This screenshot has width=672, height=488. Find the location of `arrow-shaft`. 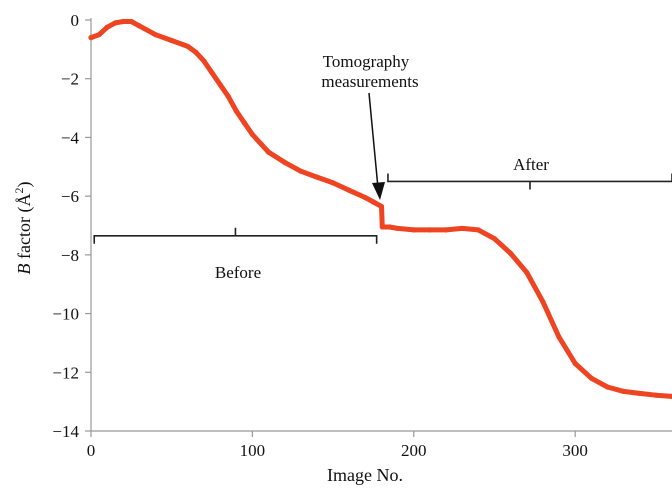

arrow-shaft is located at coordinates (373, 140).